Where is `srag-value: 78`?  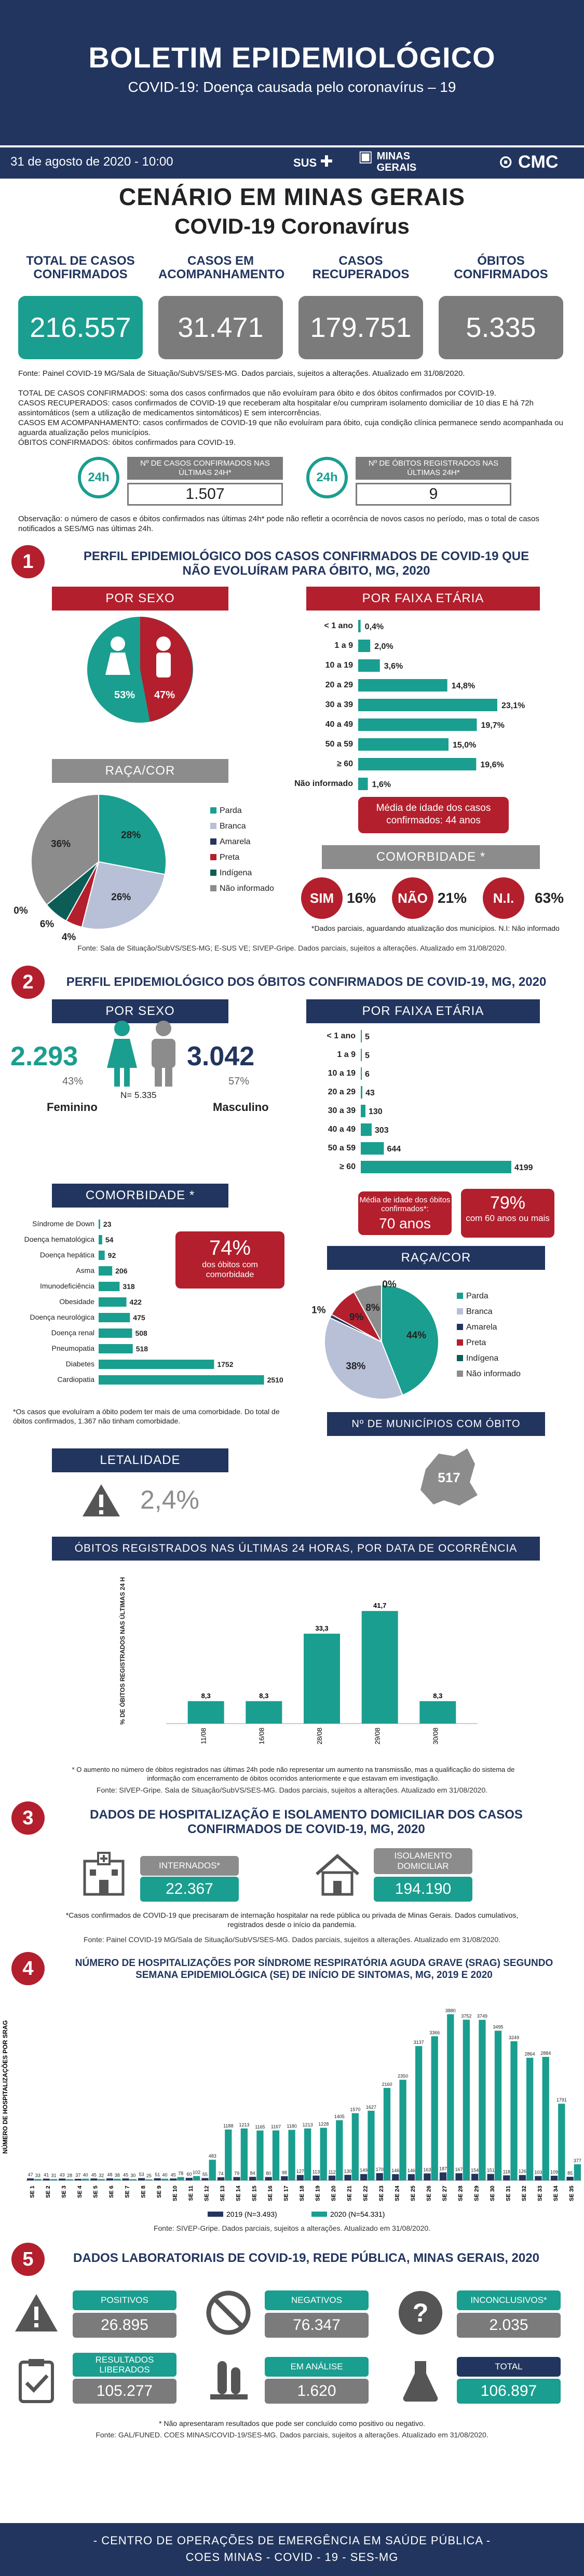 srag-value: 78 is located at coordinates (180, 2173).